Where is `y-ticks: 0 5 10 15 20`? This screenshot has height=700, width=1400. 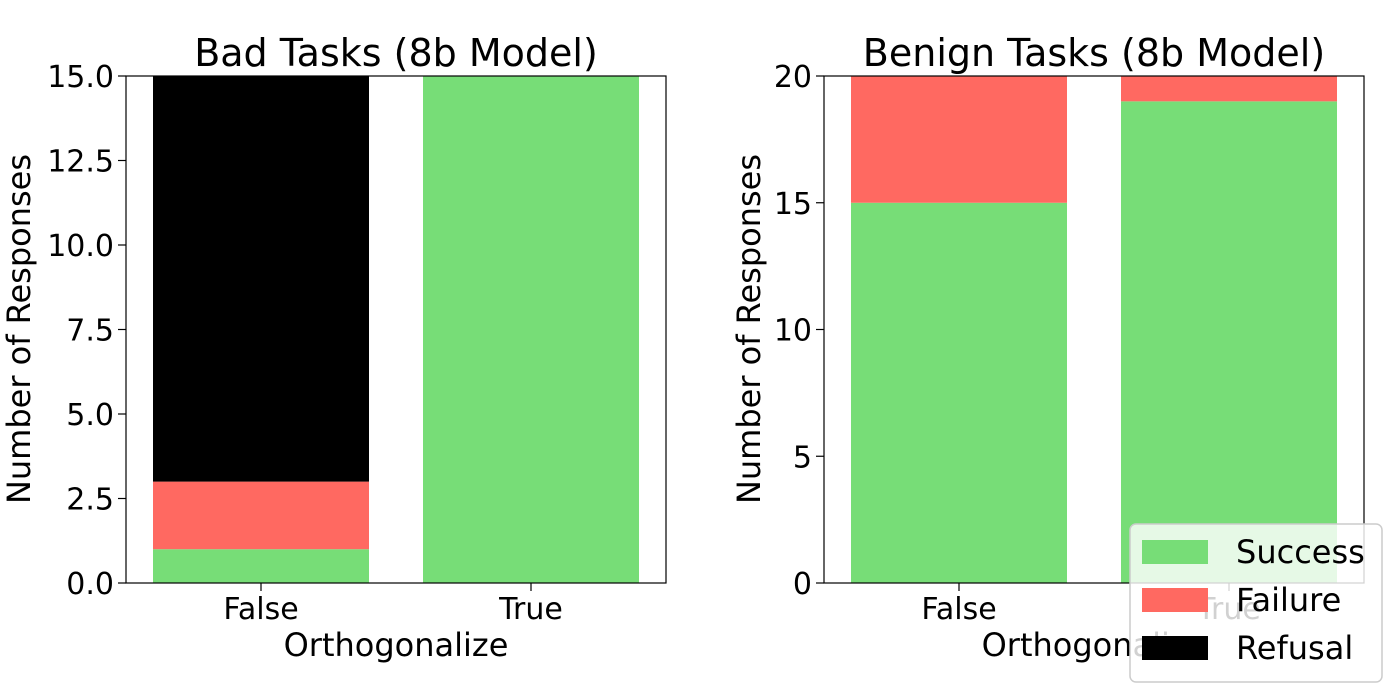
y-ticks: 0 5 10 15 20 is located at coordinates (799, 331).